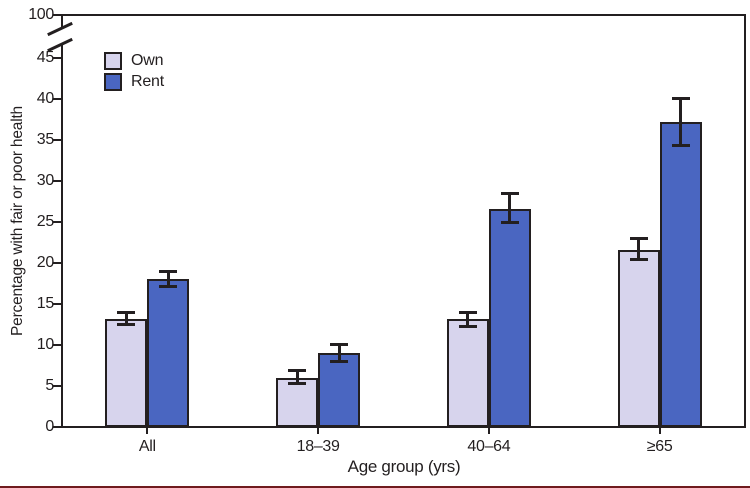  What do you see at coordinates (41, 14) in the screenshot?
I see `y-tick-label: 100` at bounding box center [41, 14].